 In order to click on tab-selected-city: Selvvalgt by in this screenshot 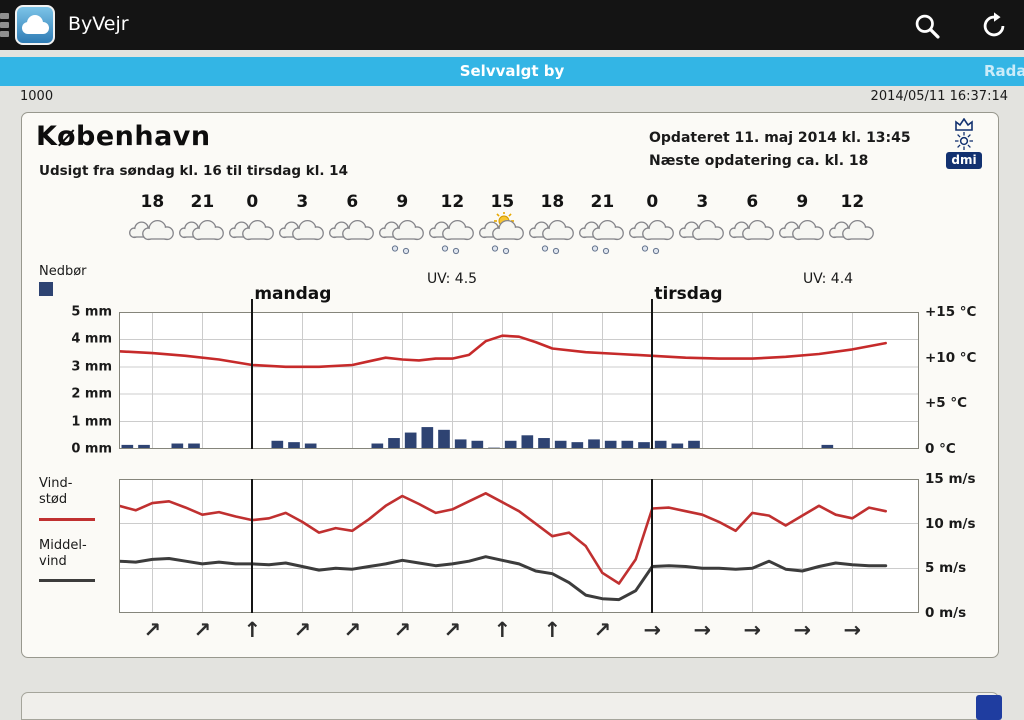, I will do `click(512, 71)`.